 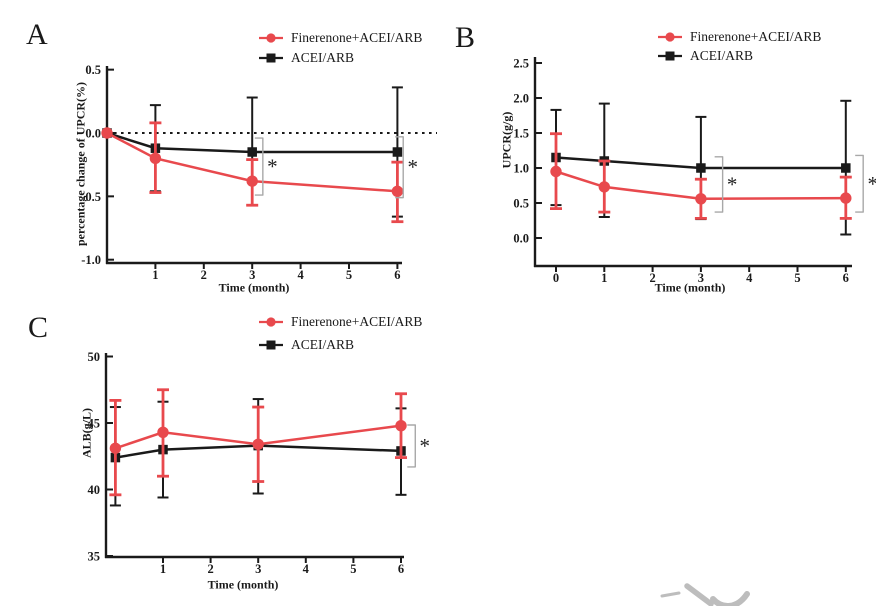 What do you see at coordinates (705, 594) in the screenshot?
I see `watermark-swoosh` at bounding box center [705, 594].